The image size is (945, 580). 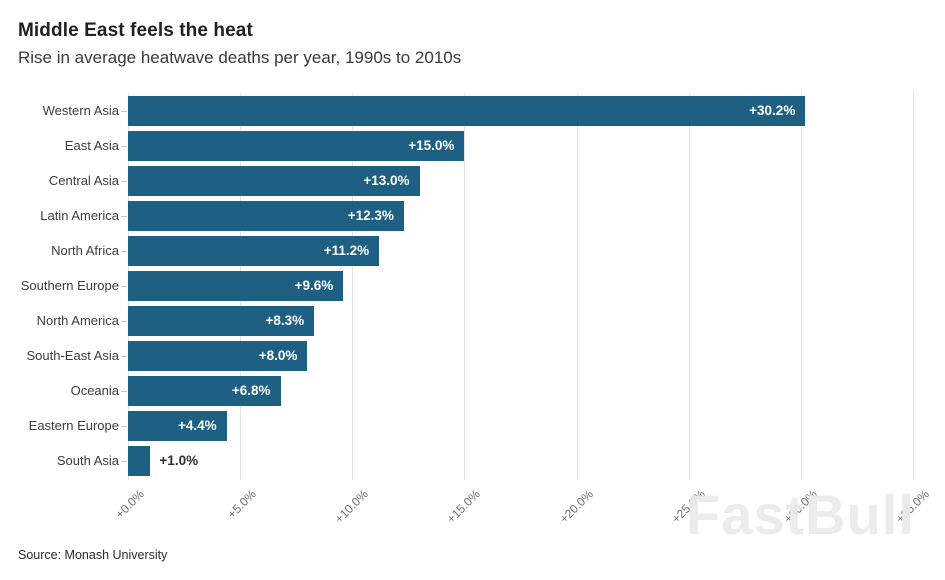 I want to click on category-label-south-east-asia: South-East Asia, so click(x=73, y=355).